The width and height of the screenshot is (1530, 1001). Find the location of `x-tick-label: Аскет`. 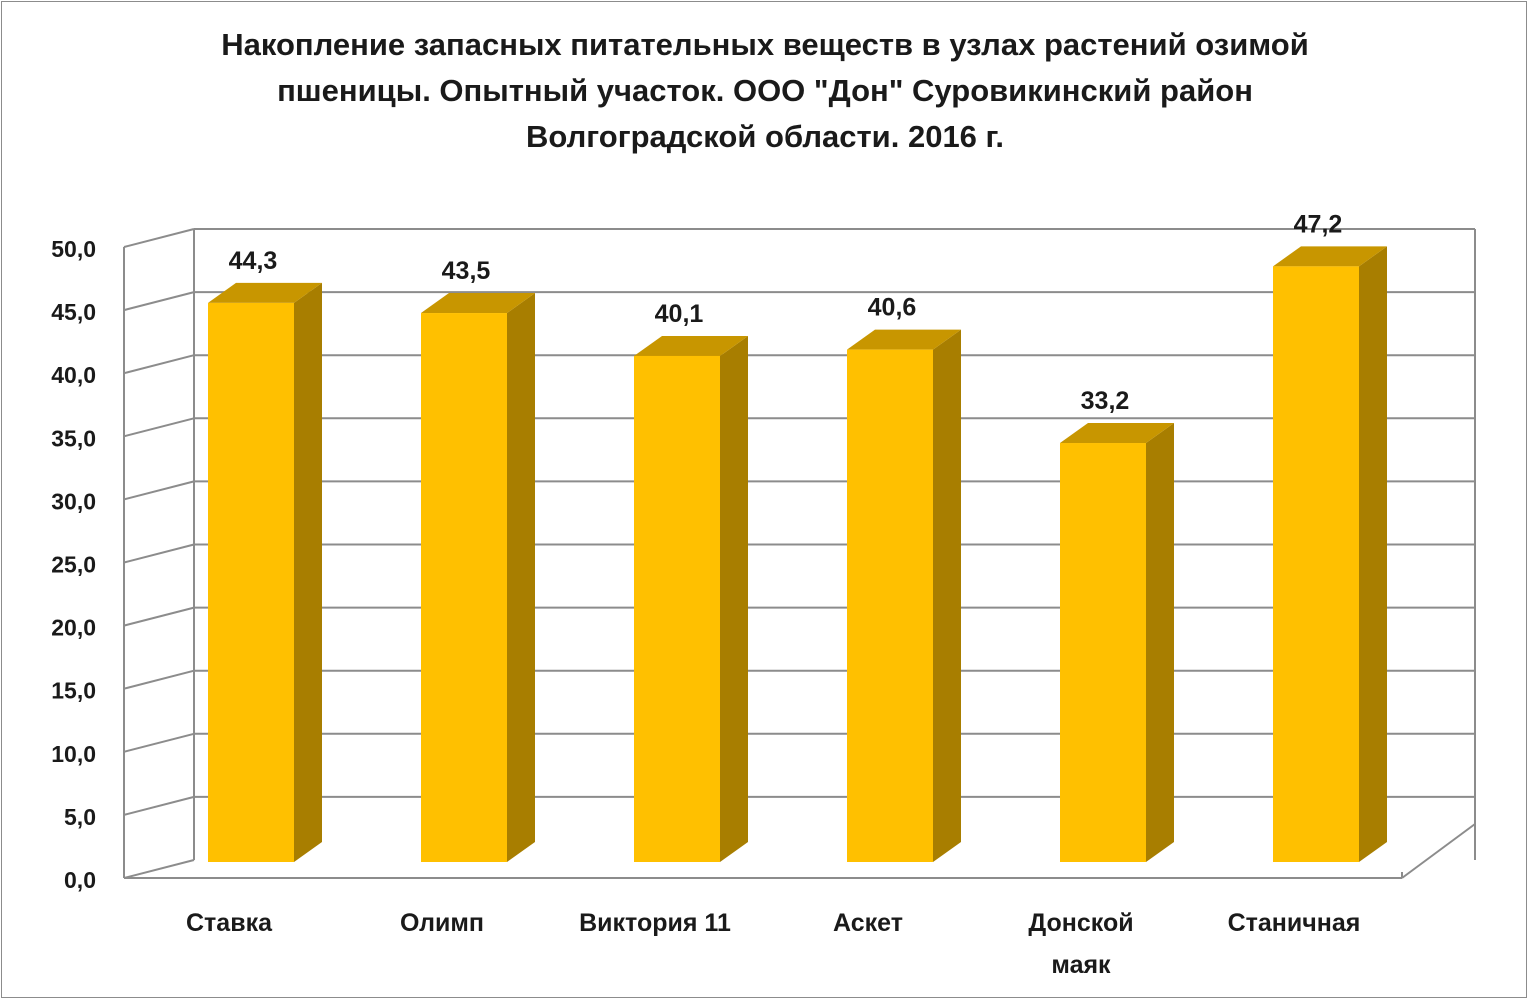

x-tick-label: Аскет is located at coordinates (868, 923).